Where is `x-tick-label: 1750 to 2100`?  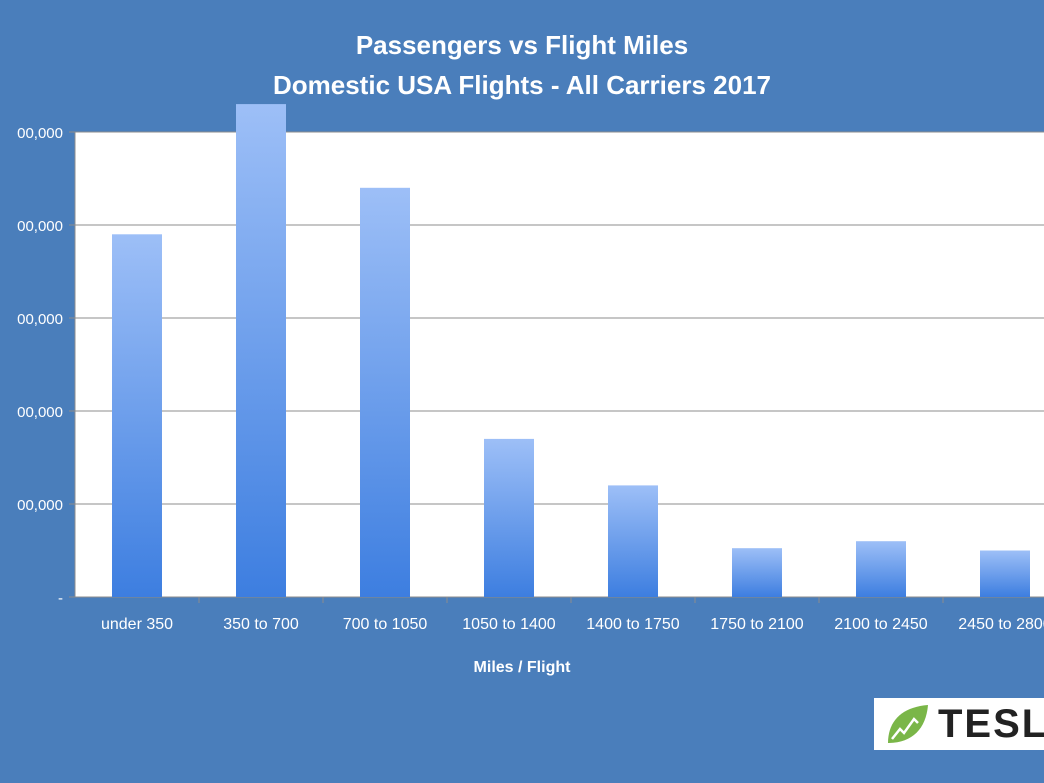 x-tick-label: 1750 to 2100 is located at coordinates (757, 624).